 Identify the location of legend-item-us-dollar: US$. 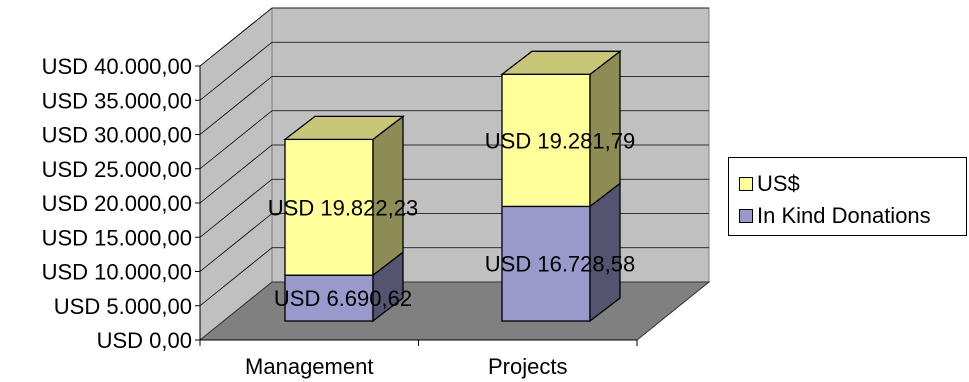
(769, 184).